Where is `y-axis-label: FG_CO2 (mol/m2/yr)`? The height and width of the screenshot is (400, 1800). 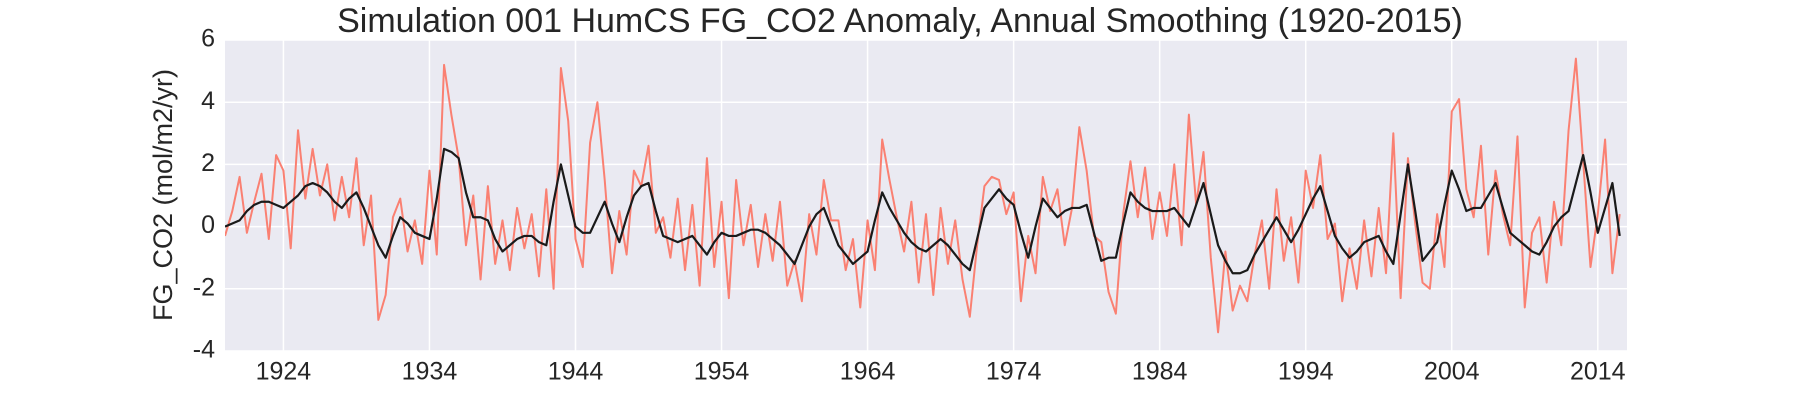 y-axis-label: FG_CO2 (mol/m2/yr) is located at coordinates (163, 195).